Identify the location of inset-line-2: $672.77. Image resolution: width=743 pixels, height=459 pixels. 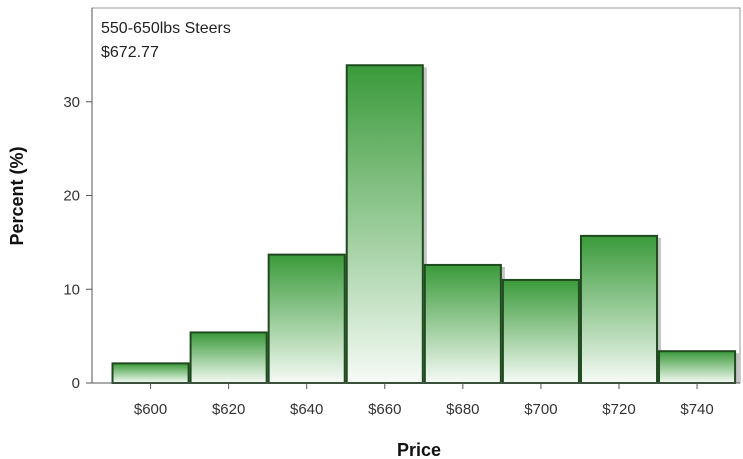
(130, 52).